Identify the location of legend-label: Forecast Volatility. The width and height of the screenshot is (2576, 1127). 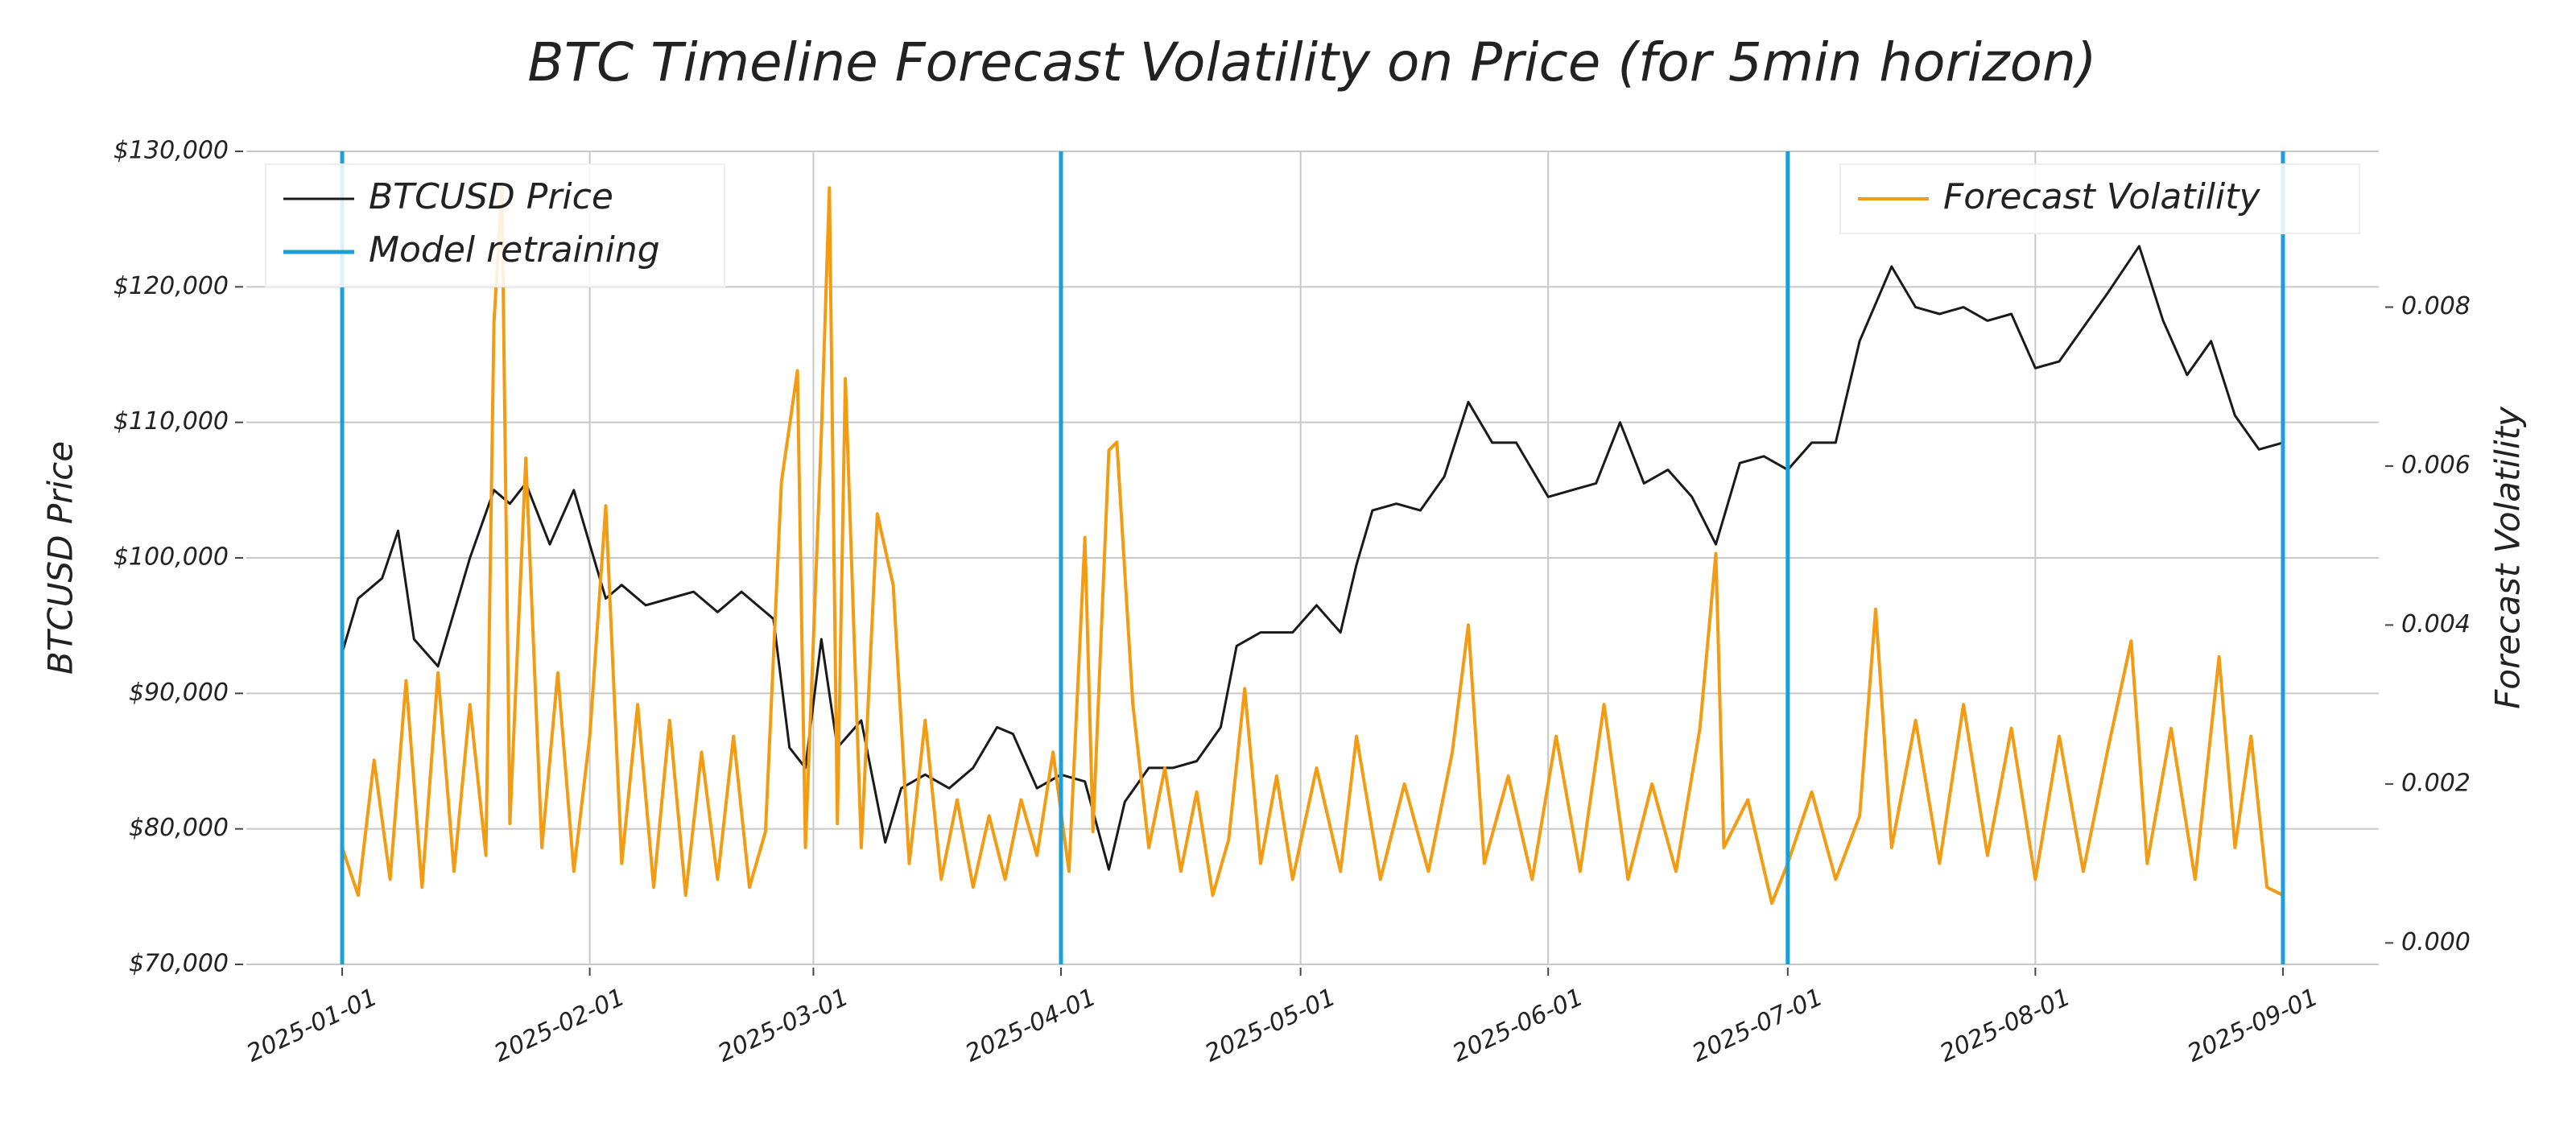
(2102, 196).